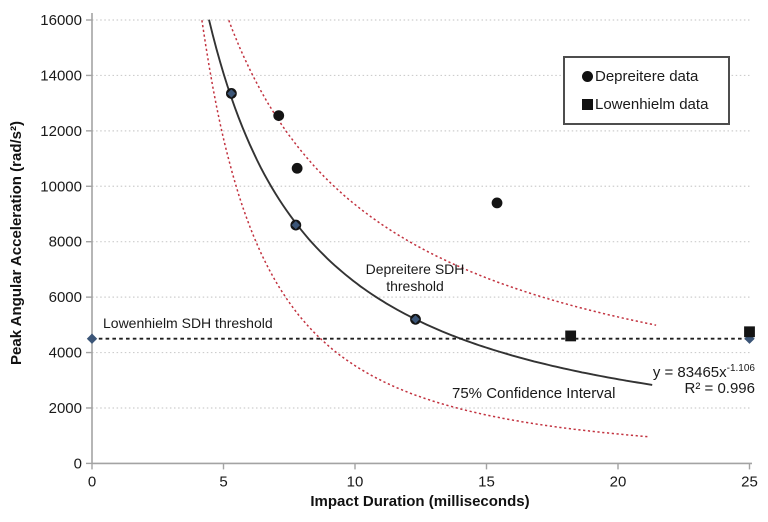  Describe the element at coordinates (78, 463) in the screenshot. I see `y-tick-label: 0` at that location.